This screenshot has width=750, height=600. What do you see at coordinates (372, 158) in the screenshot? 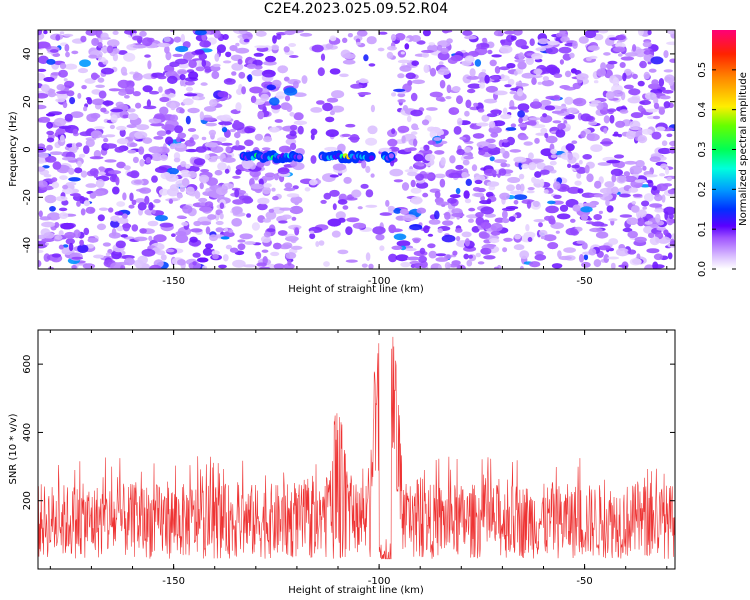
I see `signal-track-cell` at bounding box center [372, 158].